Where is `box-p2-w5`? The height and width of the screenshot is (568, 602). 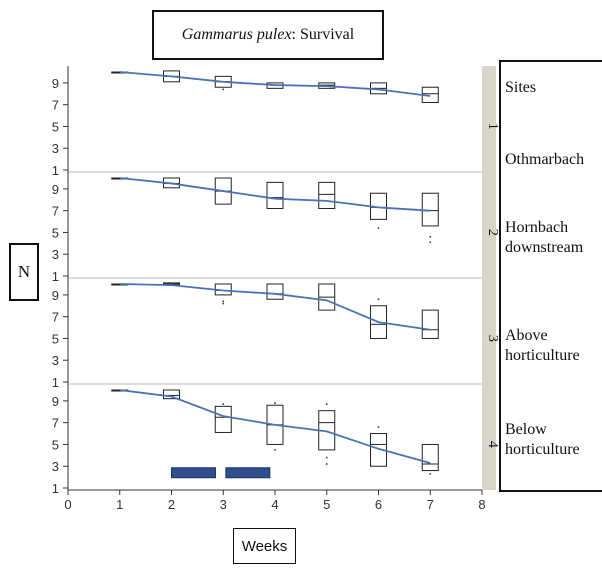 box-p2-w5 is located at coordinates (327, 195).